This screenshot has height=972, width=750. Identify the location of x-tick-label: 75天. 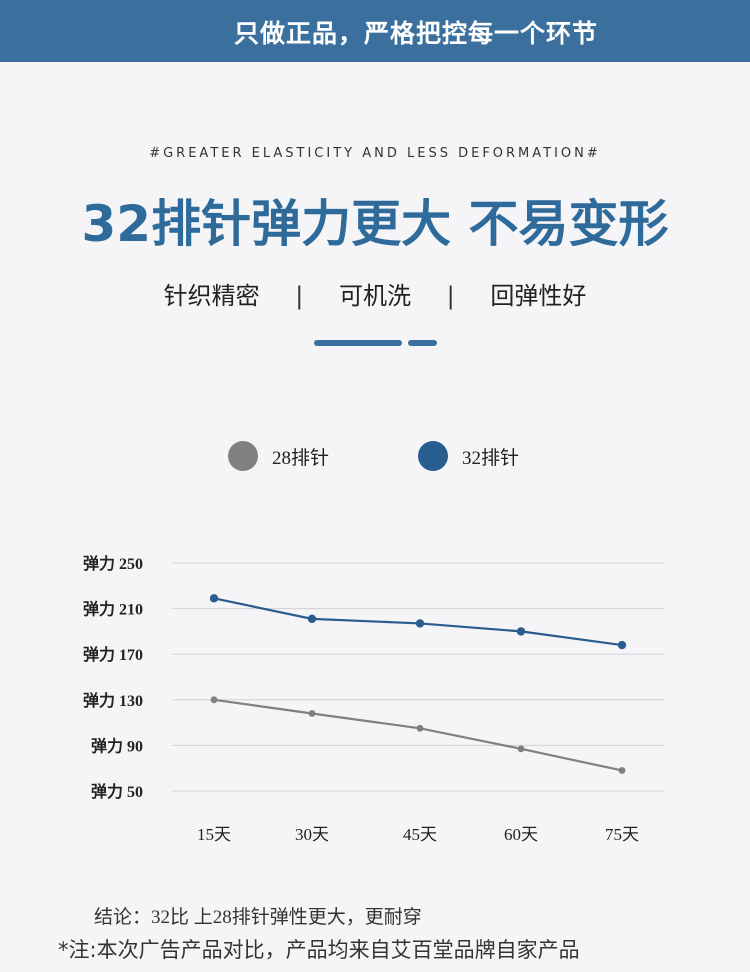
(622, 834).